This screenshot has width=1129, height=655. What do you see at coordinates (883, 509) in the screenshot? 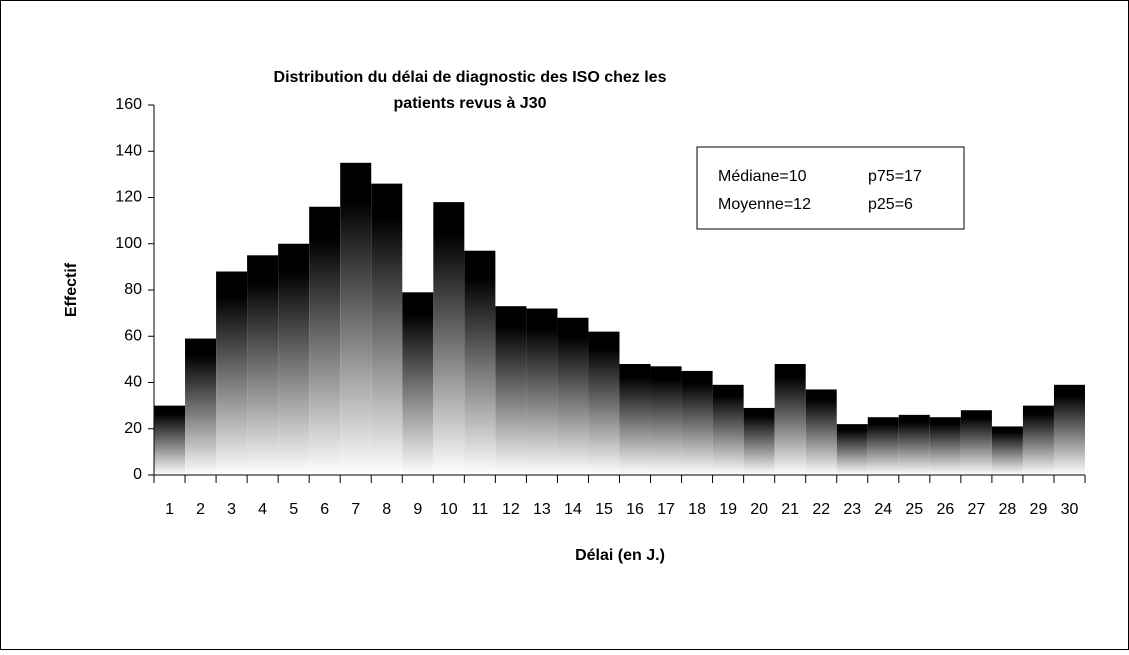
I see `x-tick-label: 24` at bounding box center [883, 509].